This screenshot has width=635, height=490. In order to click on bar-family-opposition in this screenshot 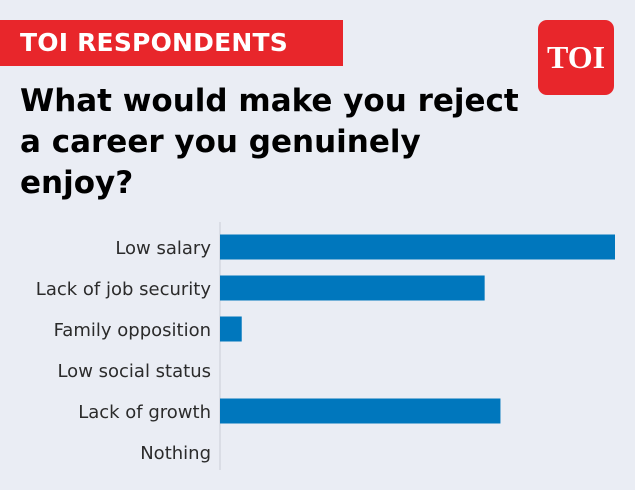, I will do `click(231, 329)`.